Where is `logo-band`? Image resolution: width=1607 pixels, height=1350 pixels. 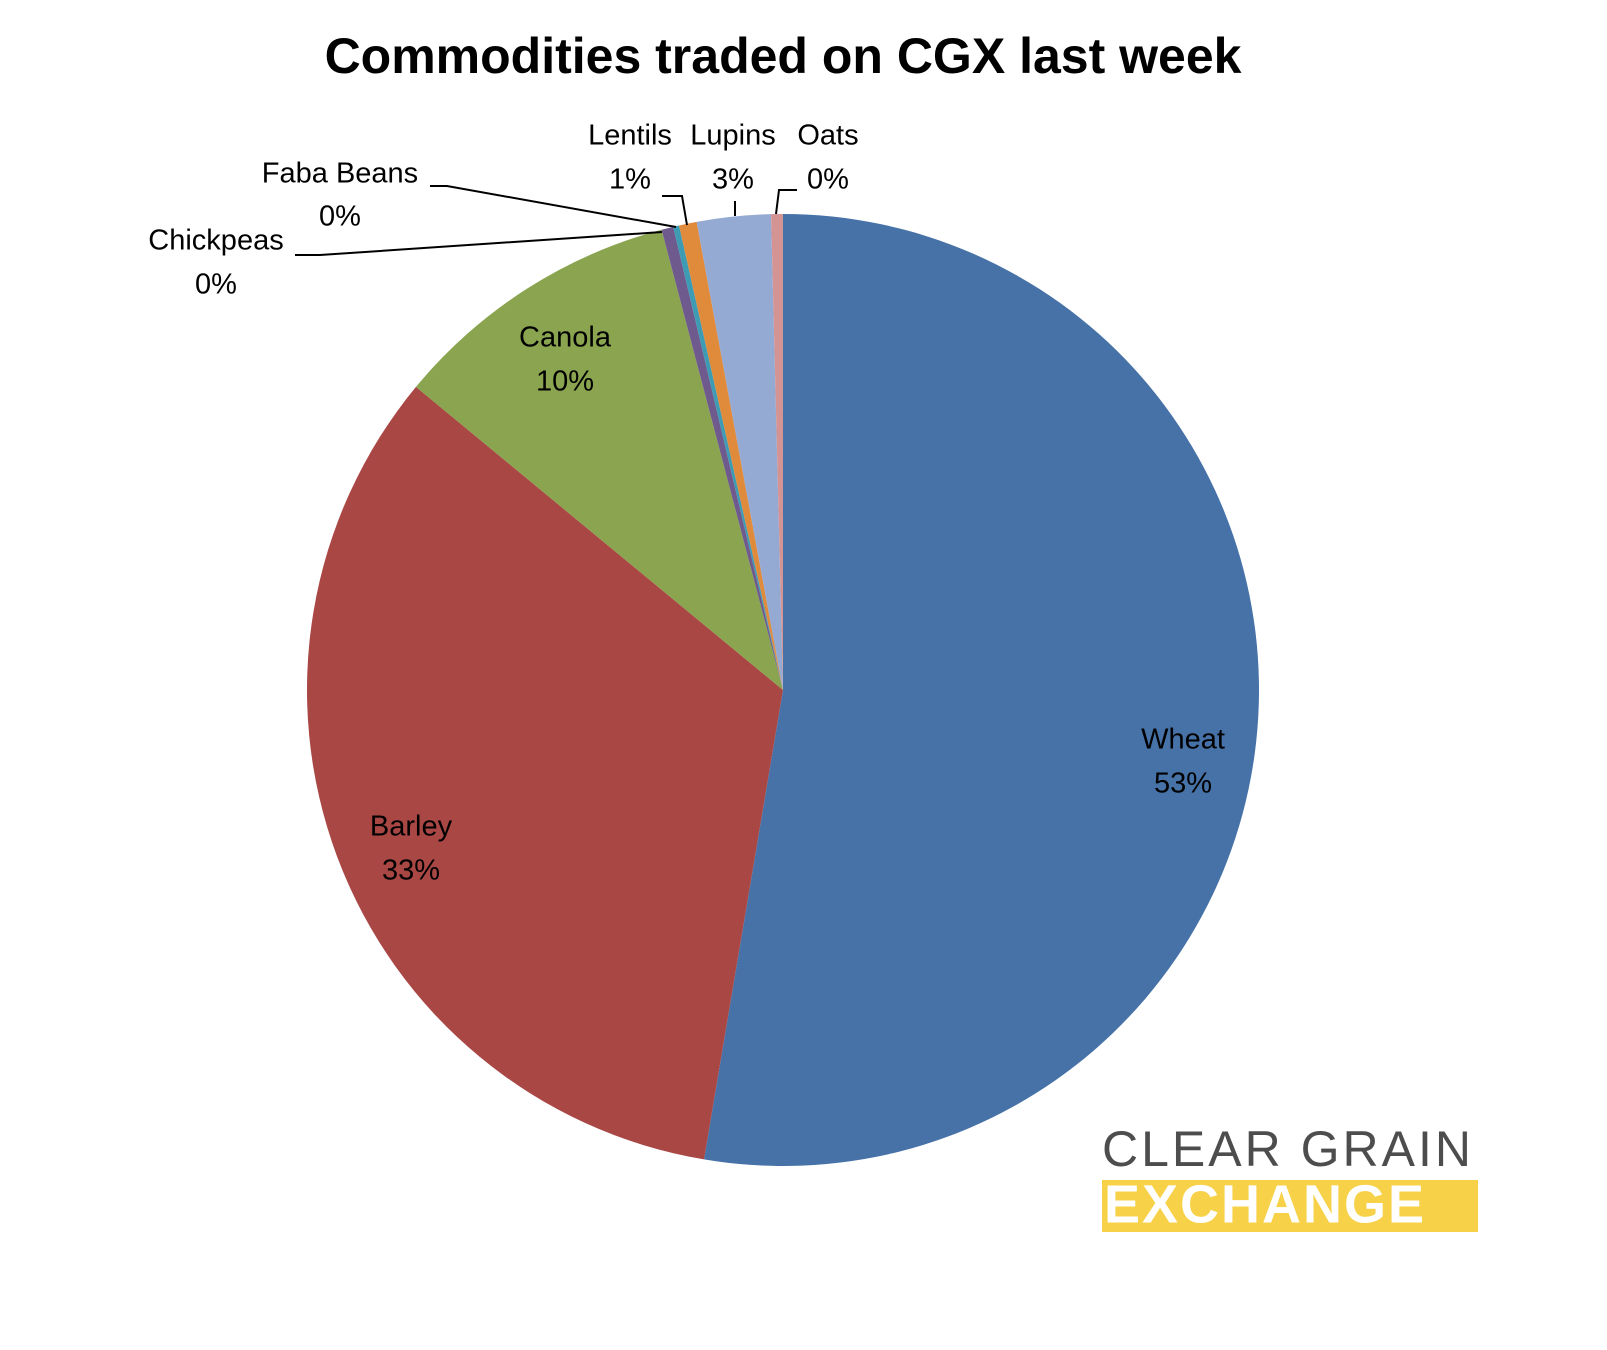 logo-band is located at coordinates (1290, 1206).